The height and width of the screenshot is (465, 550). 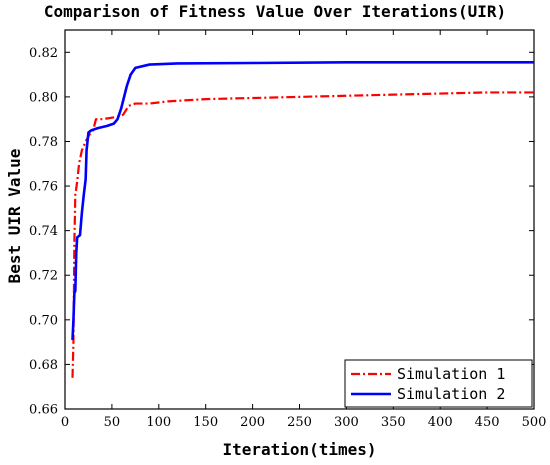 I want to click on y-tick-label: 0.66, so click(x=43, y=410).